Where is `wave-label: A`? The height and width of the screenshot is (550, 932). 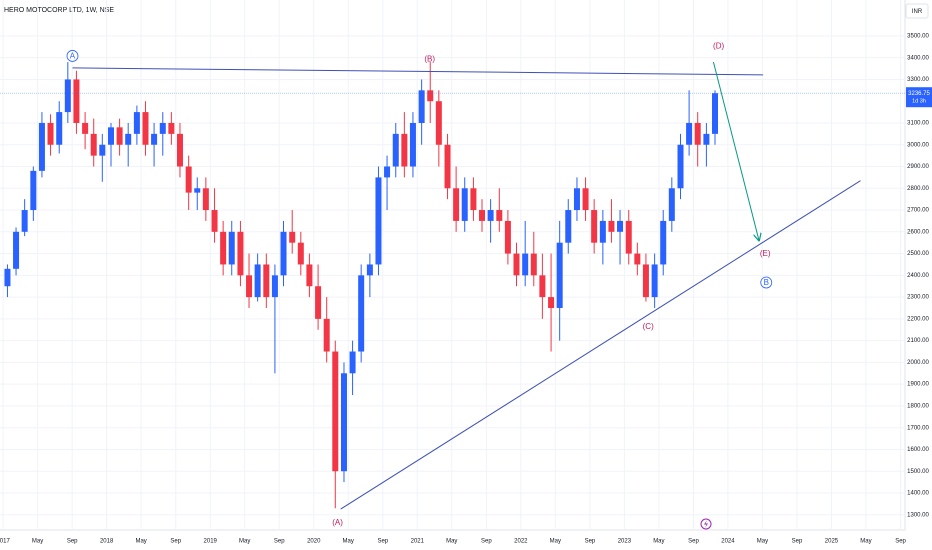 wave-label: A is located at coordinates (73, 56).